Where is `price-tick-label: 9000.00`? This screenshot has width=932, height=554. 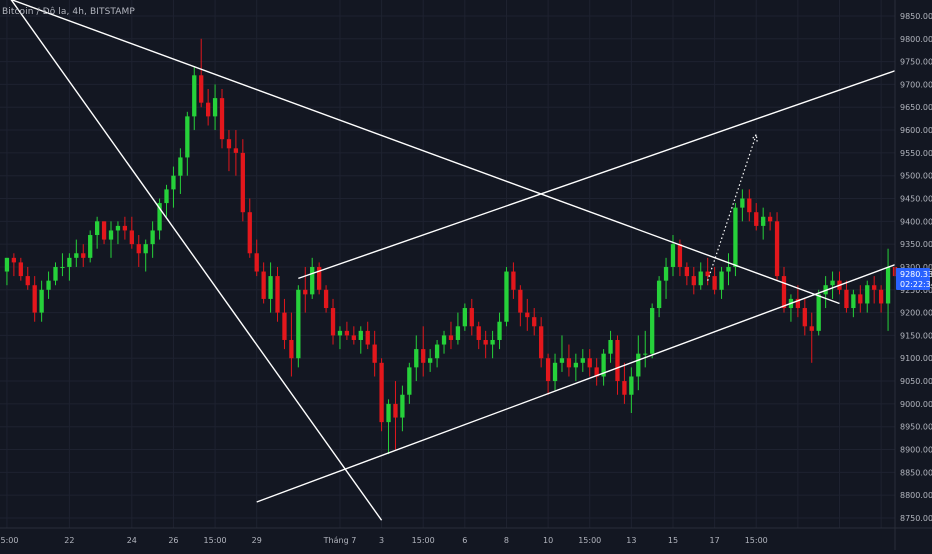
price-tick-label: 9000.00 is located at coordinates (916, 404).